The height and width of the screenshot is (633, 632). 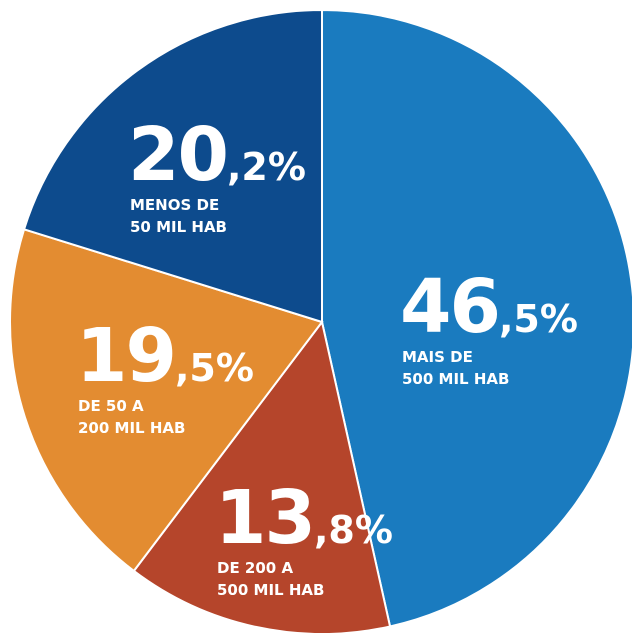 I want to click on category-label: DE 50 A 200 MIL HAB, so click(x=131, y=417).